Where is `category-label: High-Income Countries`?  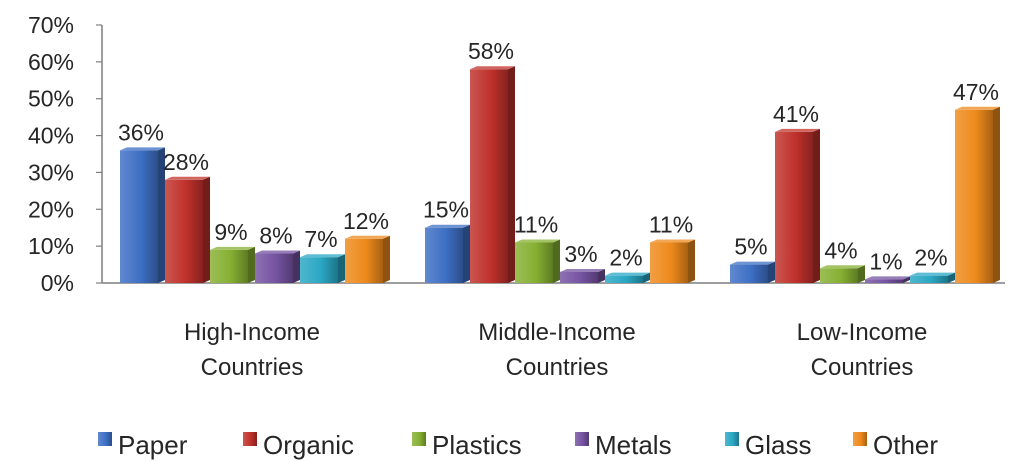 category-label: High-Income Countries is located at coordinates (252, 350).